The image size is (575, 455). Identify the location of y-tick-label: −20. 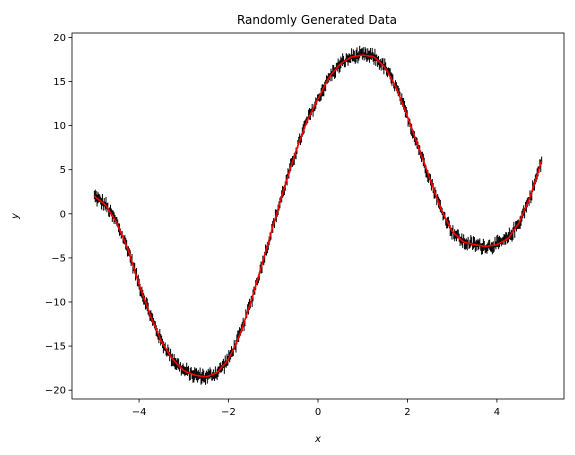
(55, 391).